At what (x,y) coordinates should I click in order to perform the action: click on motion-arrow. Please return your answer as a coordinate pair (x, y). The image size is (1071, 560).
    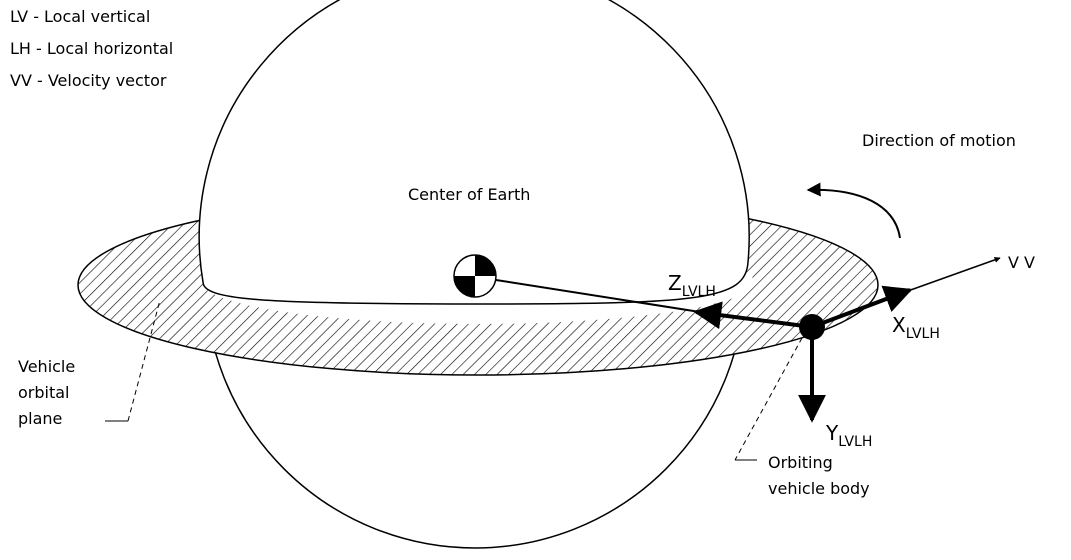
    Looking at the image, I should click on (853, 210).